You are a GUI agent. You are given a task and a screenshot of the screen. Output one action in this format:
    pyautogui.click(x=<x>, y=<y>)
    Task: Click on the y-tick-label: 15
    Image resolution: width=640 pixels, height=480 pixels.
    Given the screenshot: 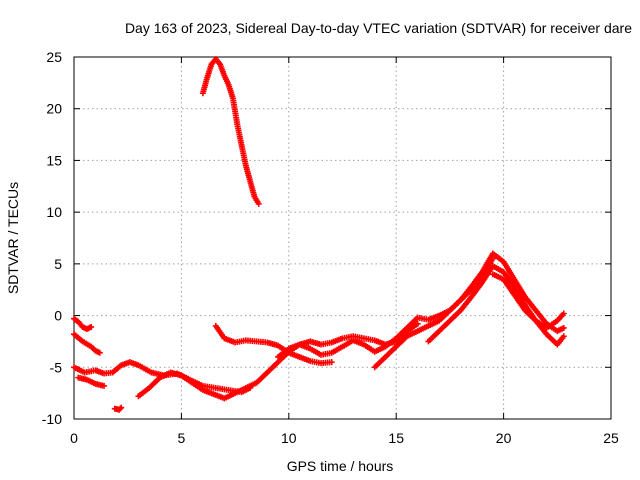 What is the action you would take?
    pyautogui.click(x=54, y=160)
    